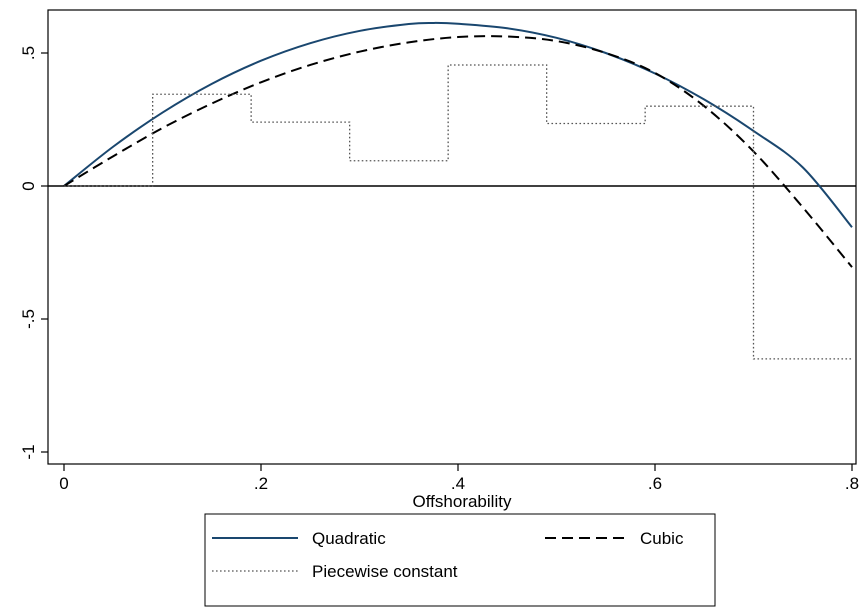 This screenshot has height=612, width=861. Describe the element at coordinates (28, 319) in the screenshot. I see `y-tick-label: -.5` at that location.